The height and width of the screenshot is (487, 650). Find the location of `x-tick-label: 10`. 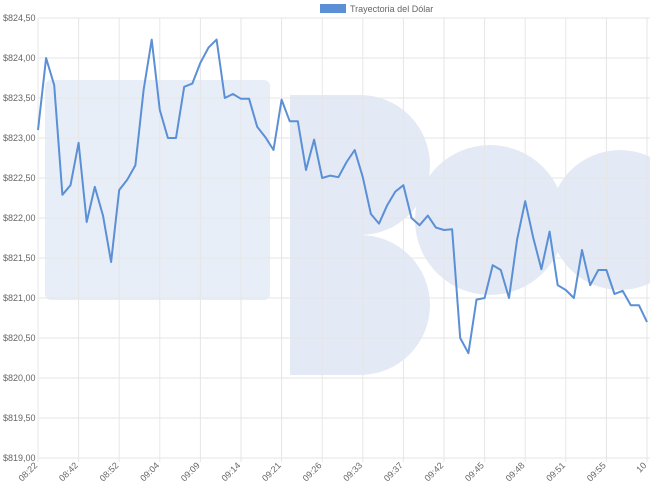

x-tick-label: 10 is located at coordinates (641, 467).